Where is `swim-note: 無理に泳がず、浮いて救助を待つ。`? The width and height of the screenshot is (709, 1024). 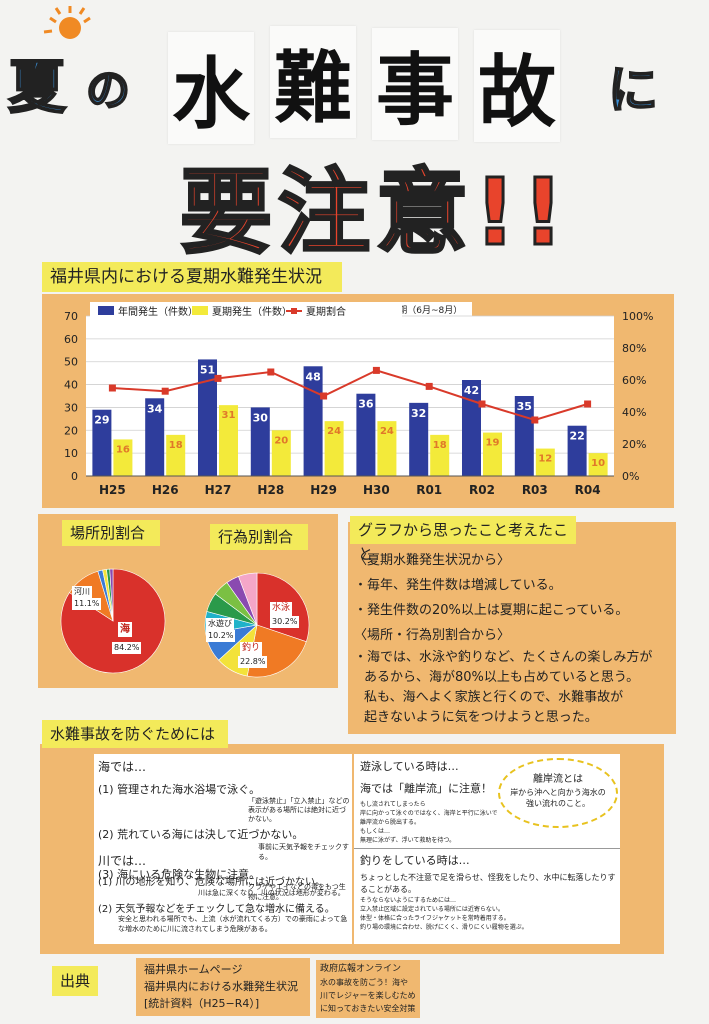 swim-note: 無理に泳がず、浮いて救助を待つ。 is located at coordinates (408, 840).